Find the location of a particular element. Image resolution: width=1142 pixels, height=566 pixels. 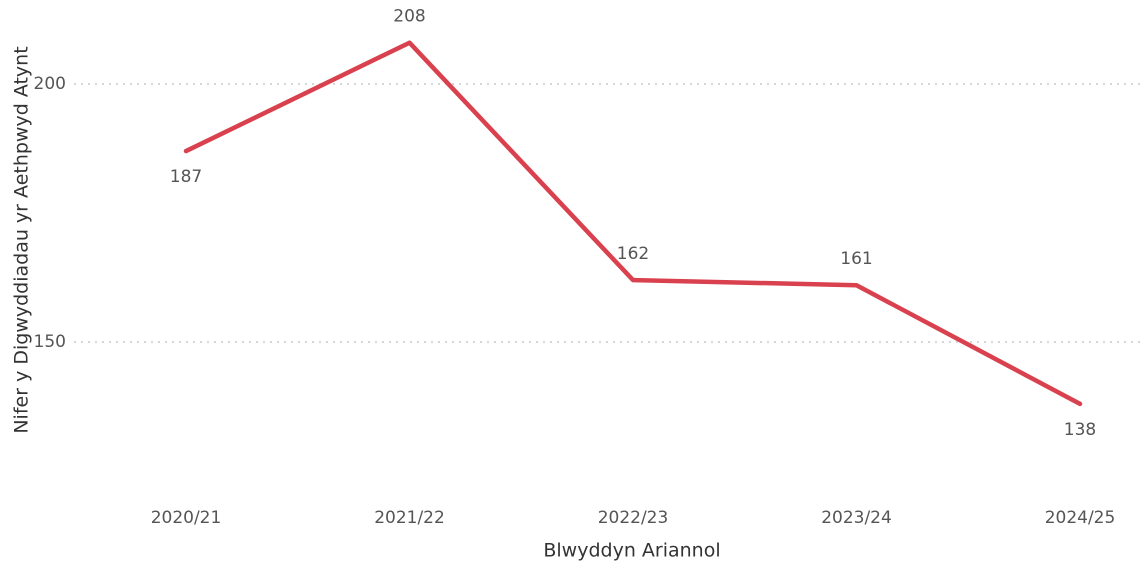

y-axis-title: Nifer y Digwyddiadau yr Aethpwyd Atynt is located at coordinates (22, 239).